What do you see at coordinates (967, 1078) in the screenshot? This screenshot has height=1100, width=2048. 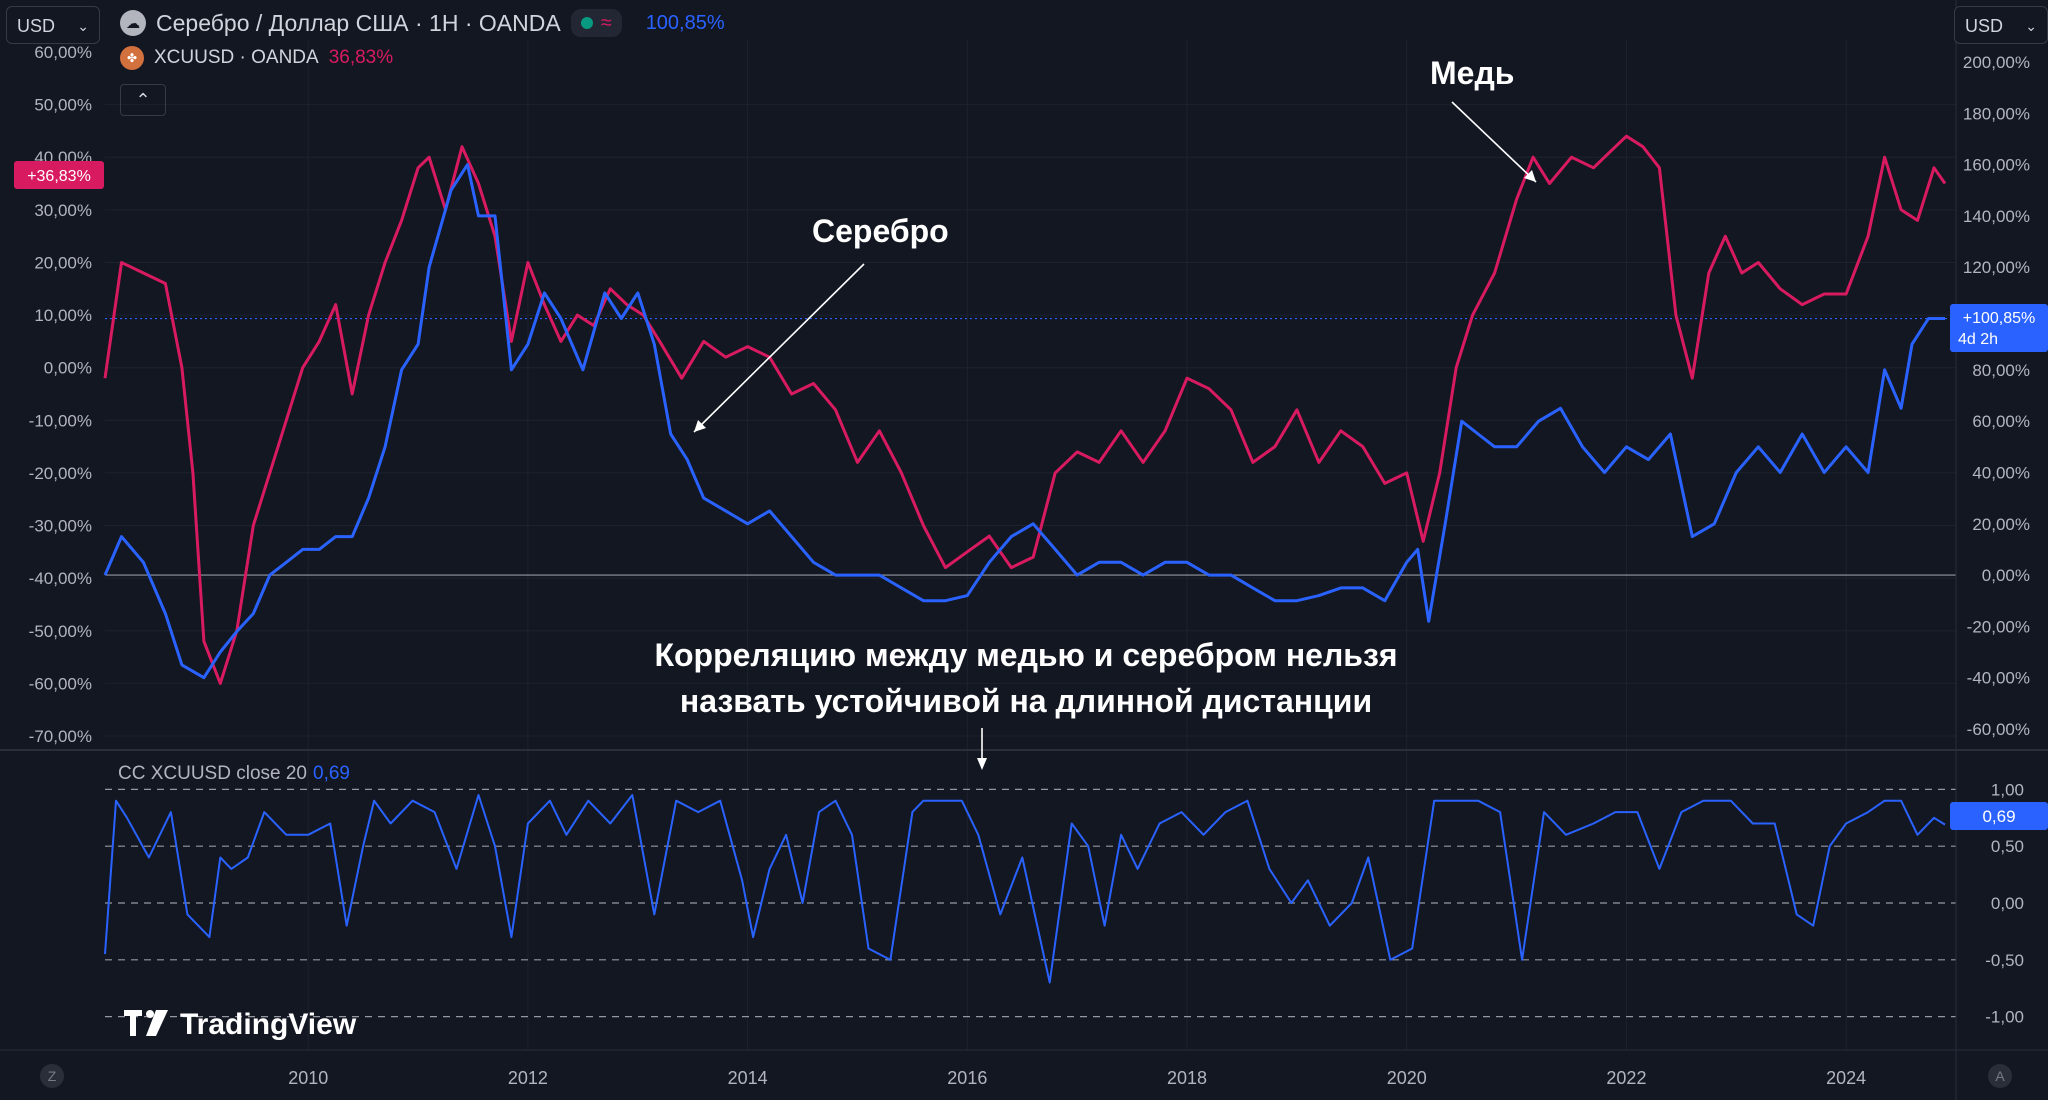 I see `x-tick-label: 2016` at bounding box center [967, 1078].